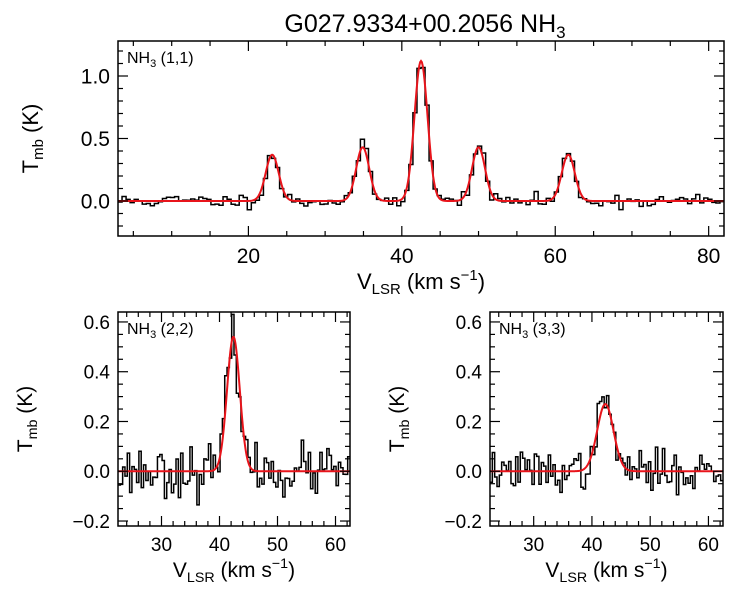 This screenshot has height=600, width=750. What do you see at coordinates (420, 24) in the screenshot?
I see `figure-title-main: G027.9334+00.2056 NH` at bounding box center [420, 24].